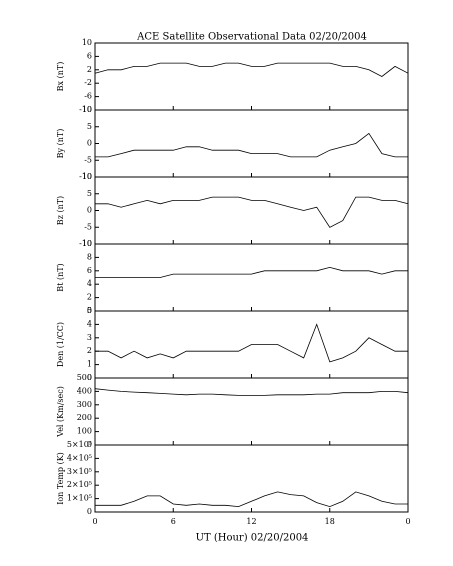  Describe the element at coordinates (79, 484) in the screenshot. I see `y-tick-label: 2×10⁵` at that location.